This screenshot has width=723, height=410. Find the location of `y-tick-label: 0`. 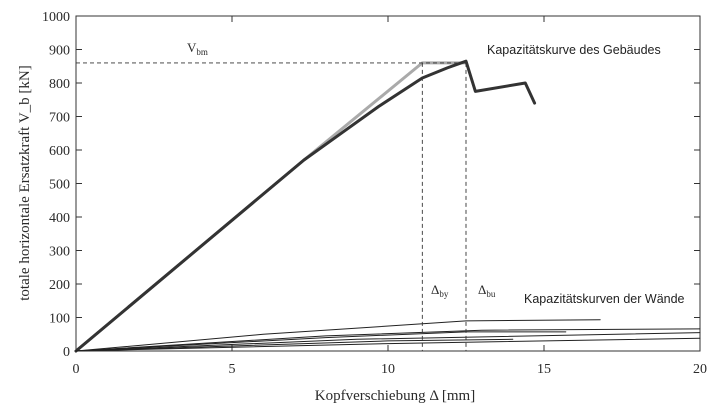

y-tick-label: 0 is located at coordinates (66, 352).